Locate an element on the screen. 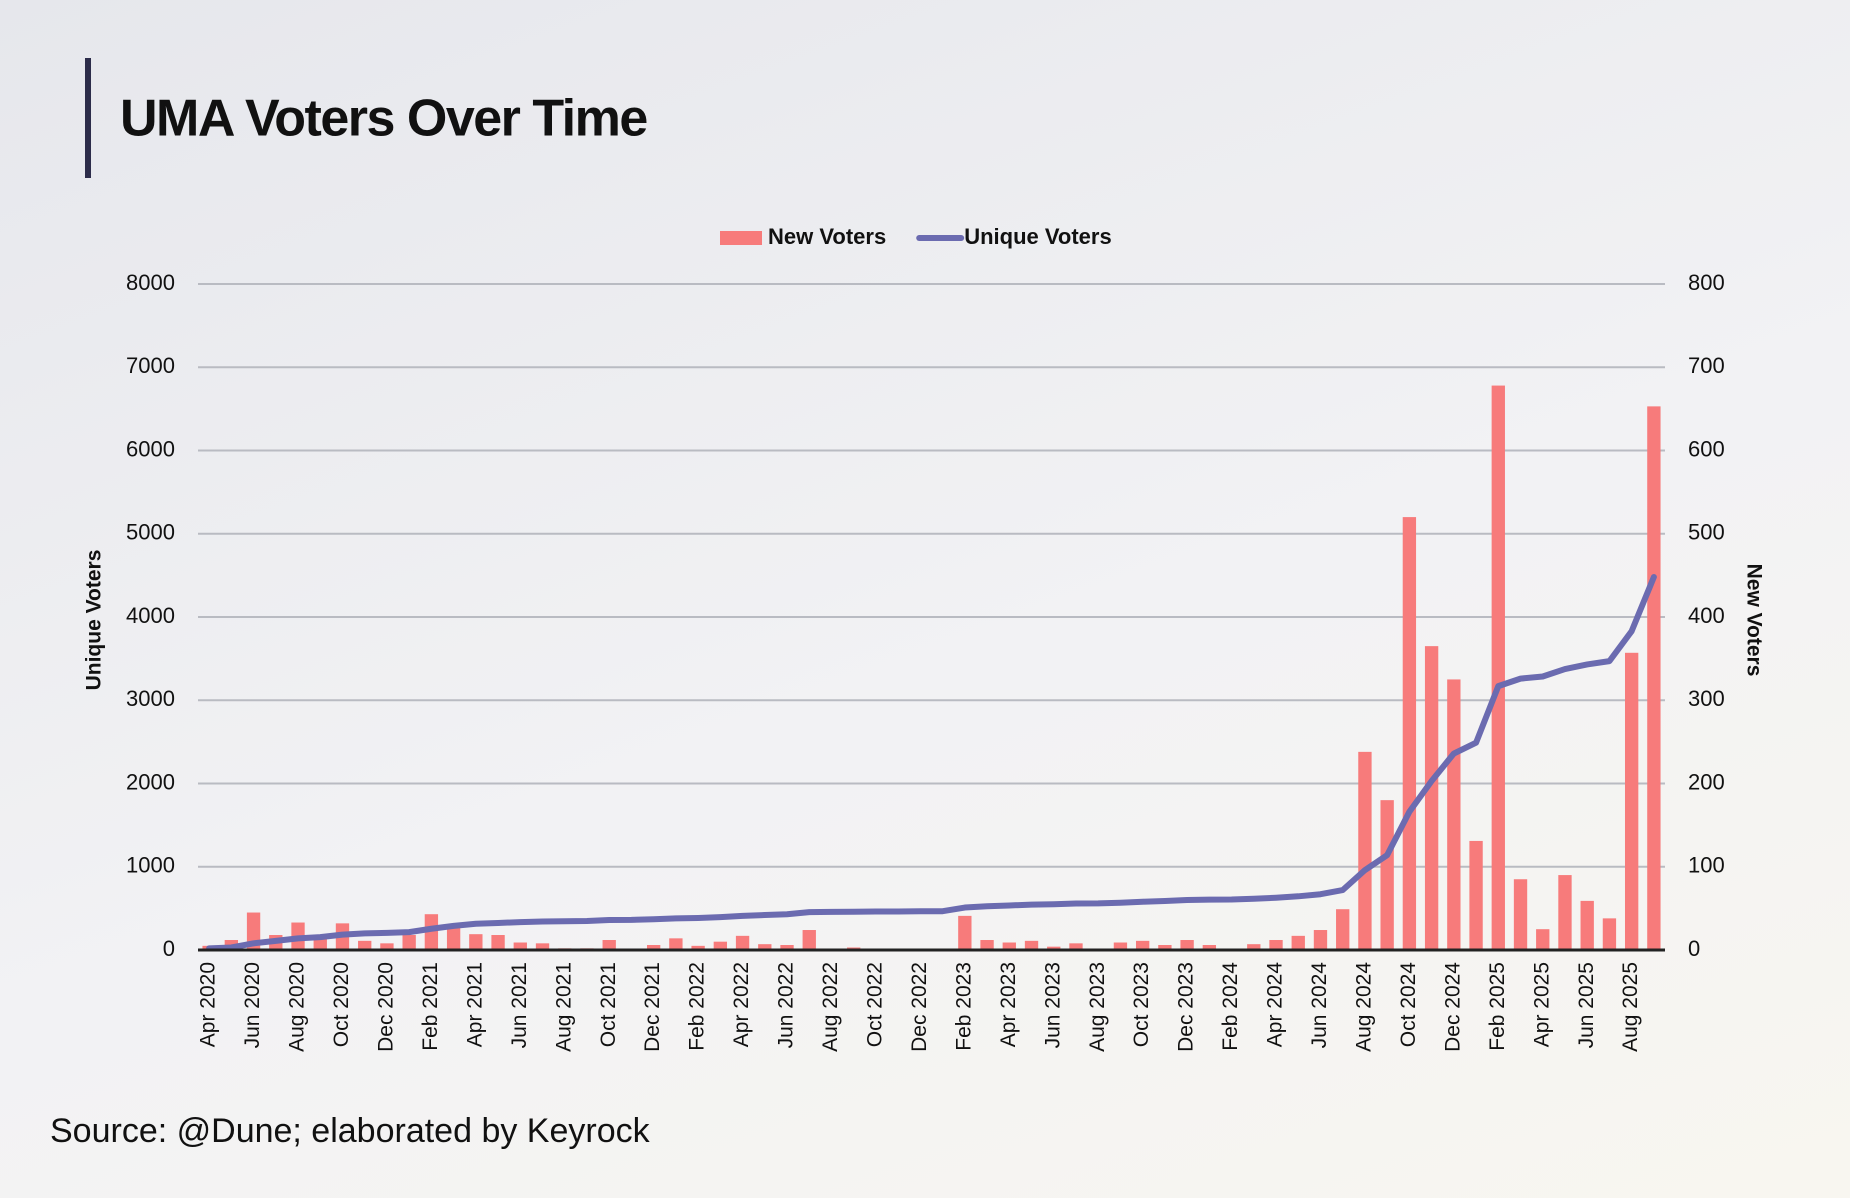 Image resolution: width=1850 pixels, height=1198 pixels. x-tick-label: Aug 2021 is located at coordinates (563, 1007).